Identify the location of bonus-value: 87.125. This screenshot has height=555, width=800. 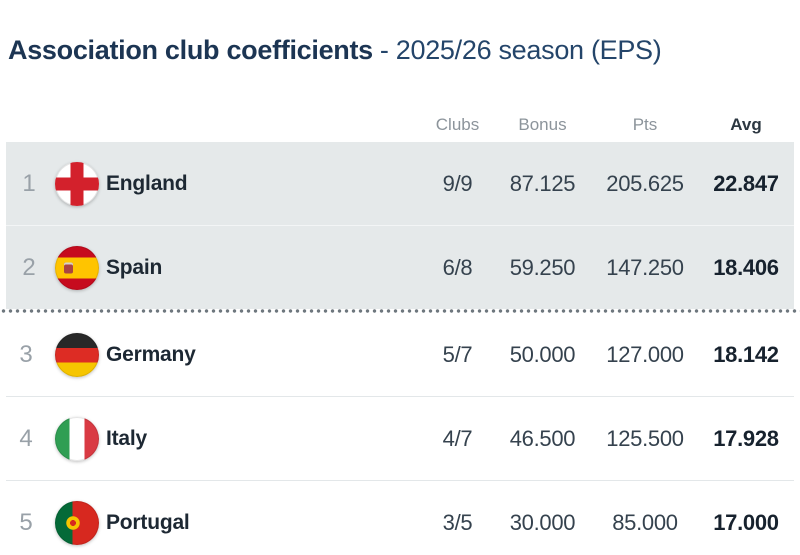
(542, 183).